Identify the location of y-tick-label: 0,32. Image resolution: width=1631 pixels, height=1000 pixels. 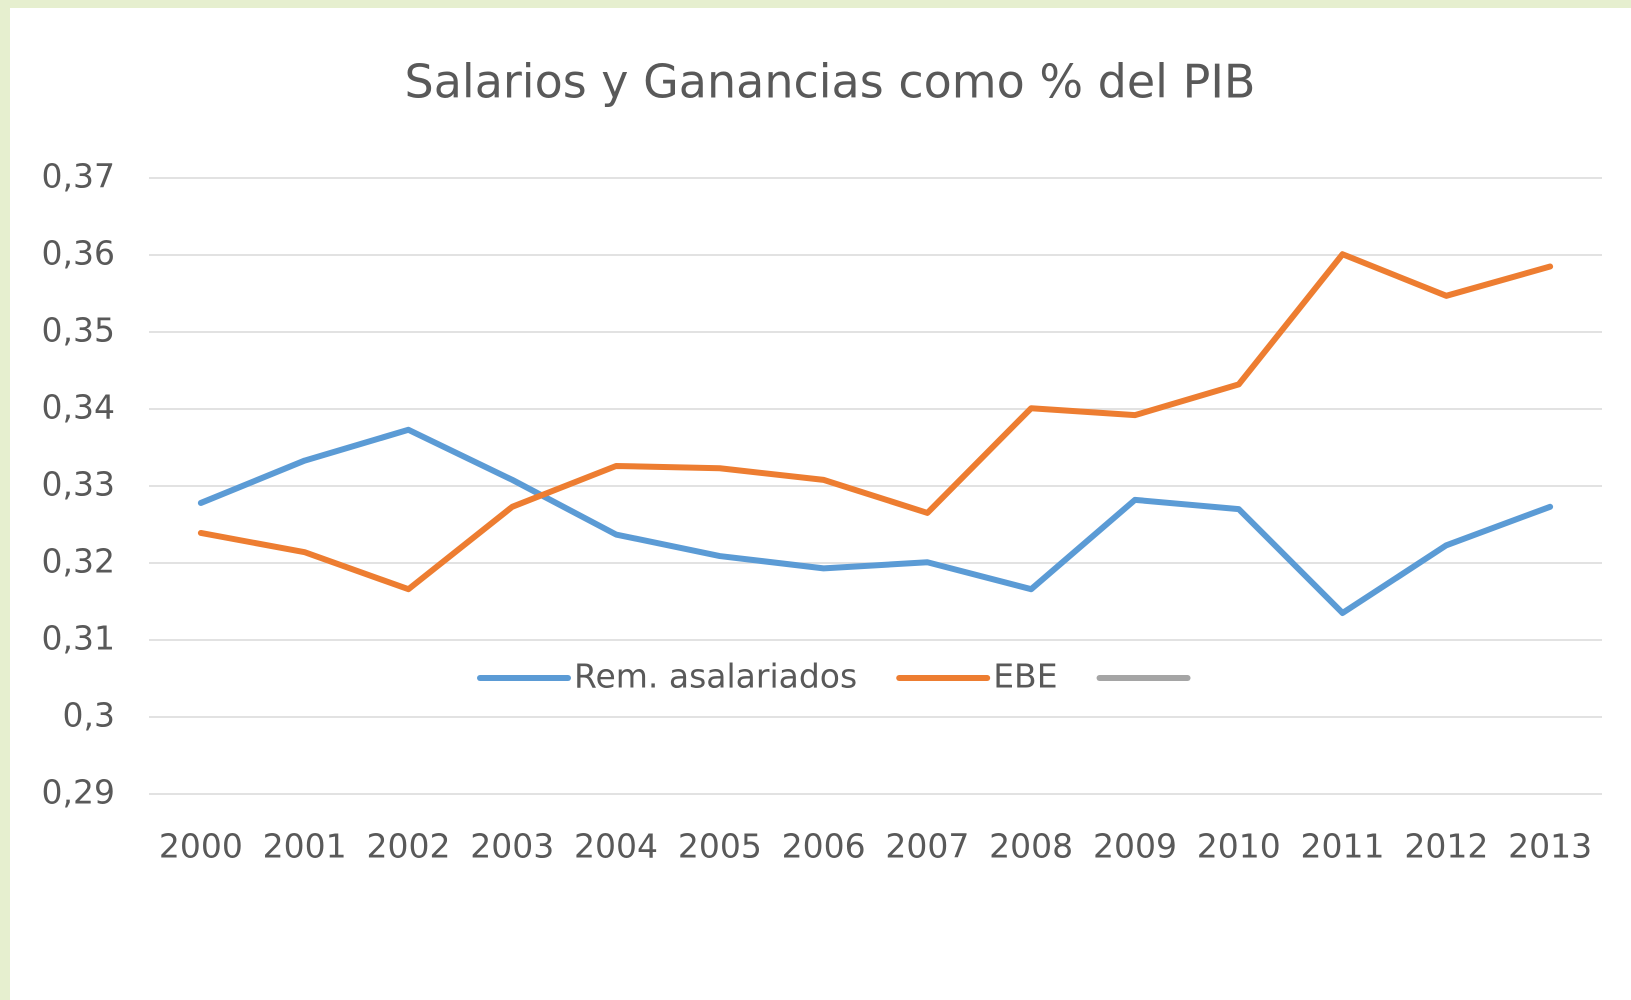
(78, 561).